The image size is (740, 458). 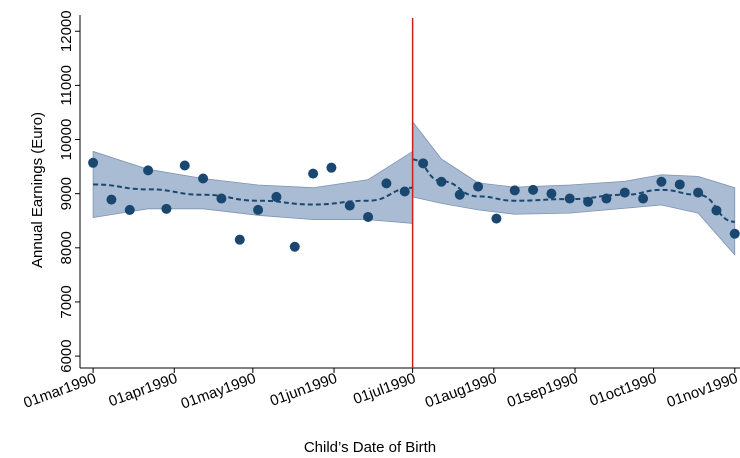 What do you see at coordinates (66, 193) in the screenshot?
I see `y-tick-label: 9000` at bounding box center [66, 193].